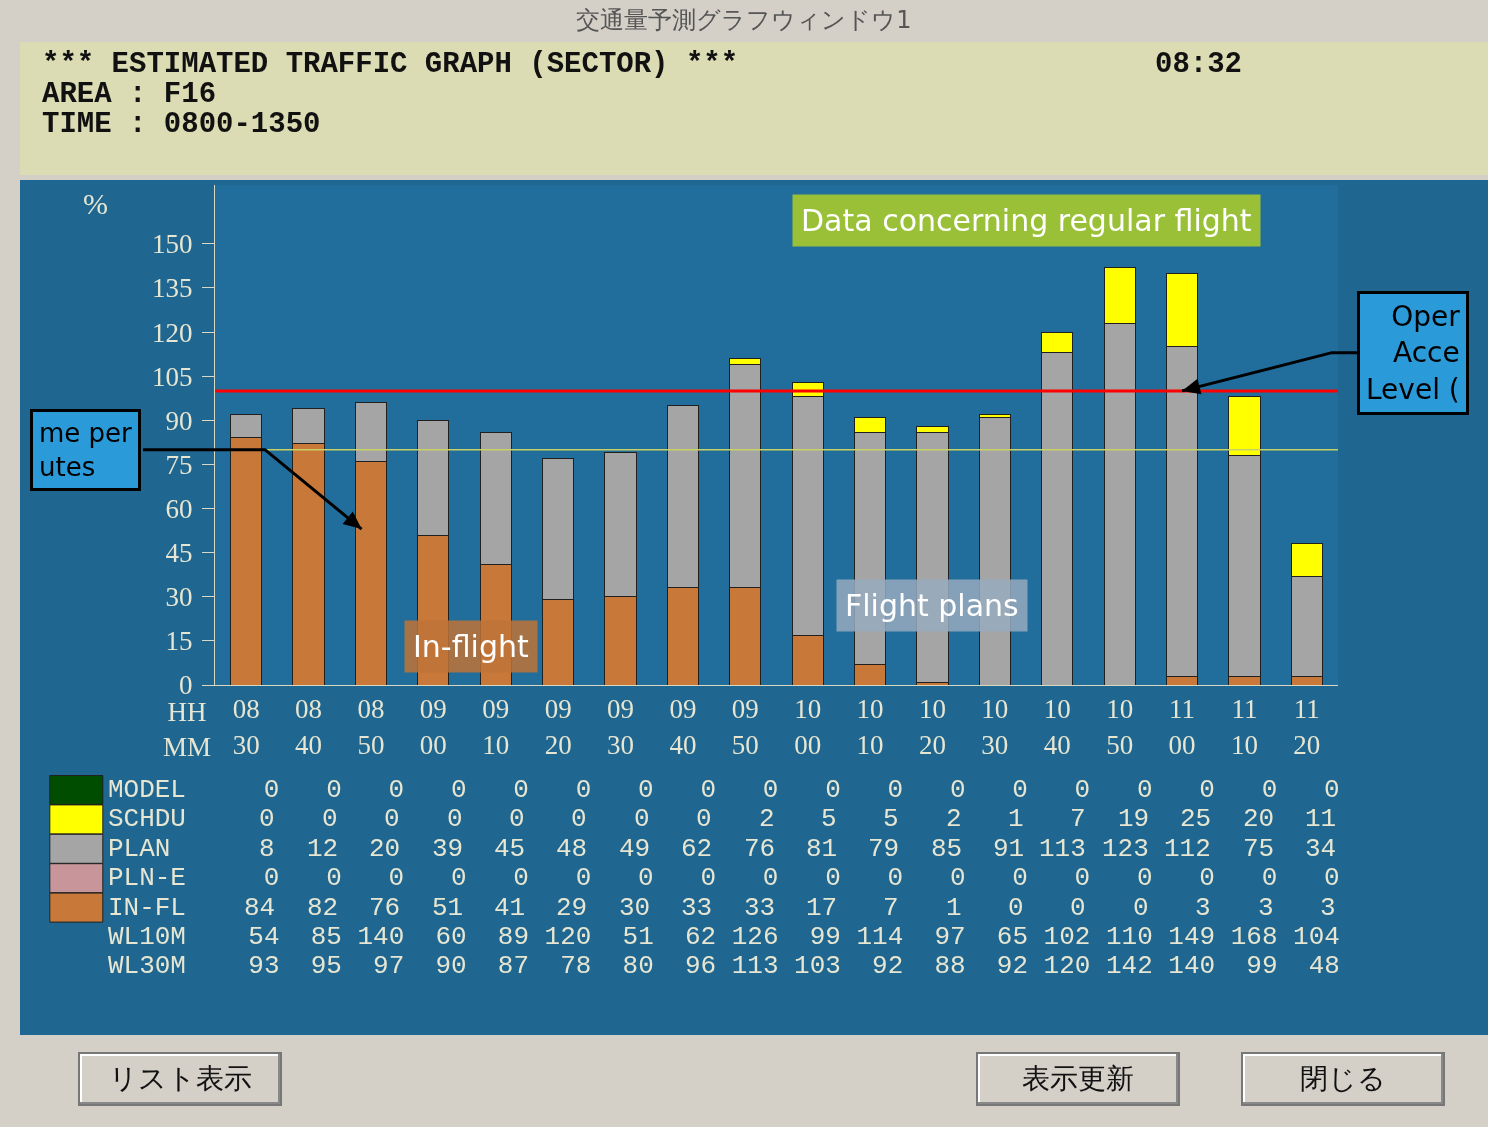  I want to click on data-label: 25, so click(1196, 819).